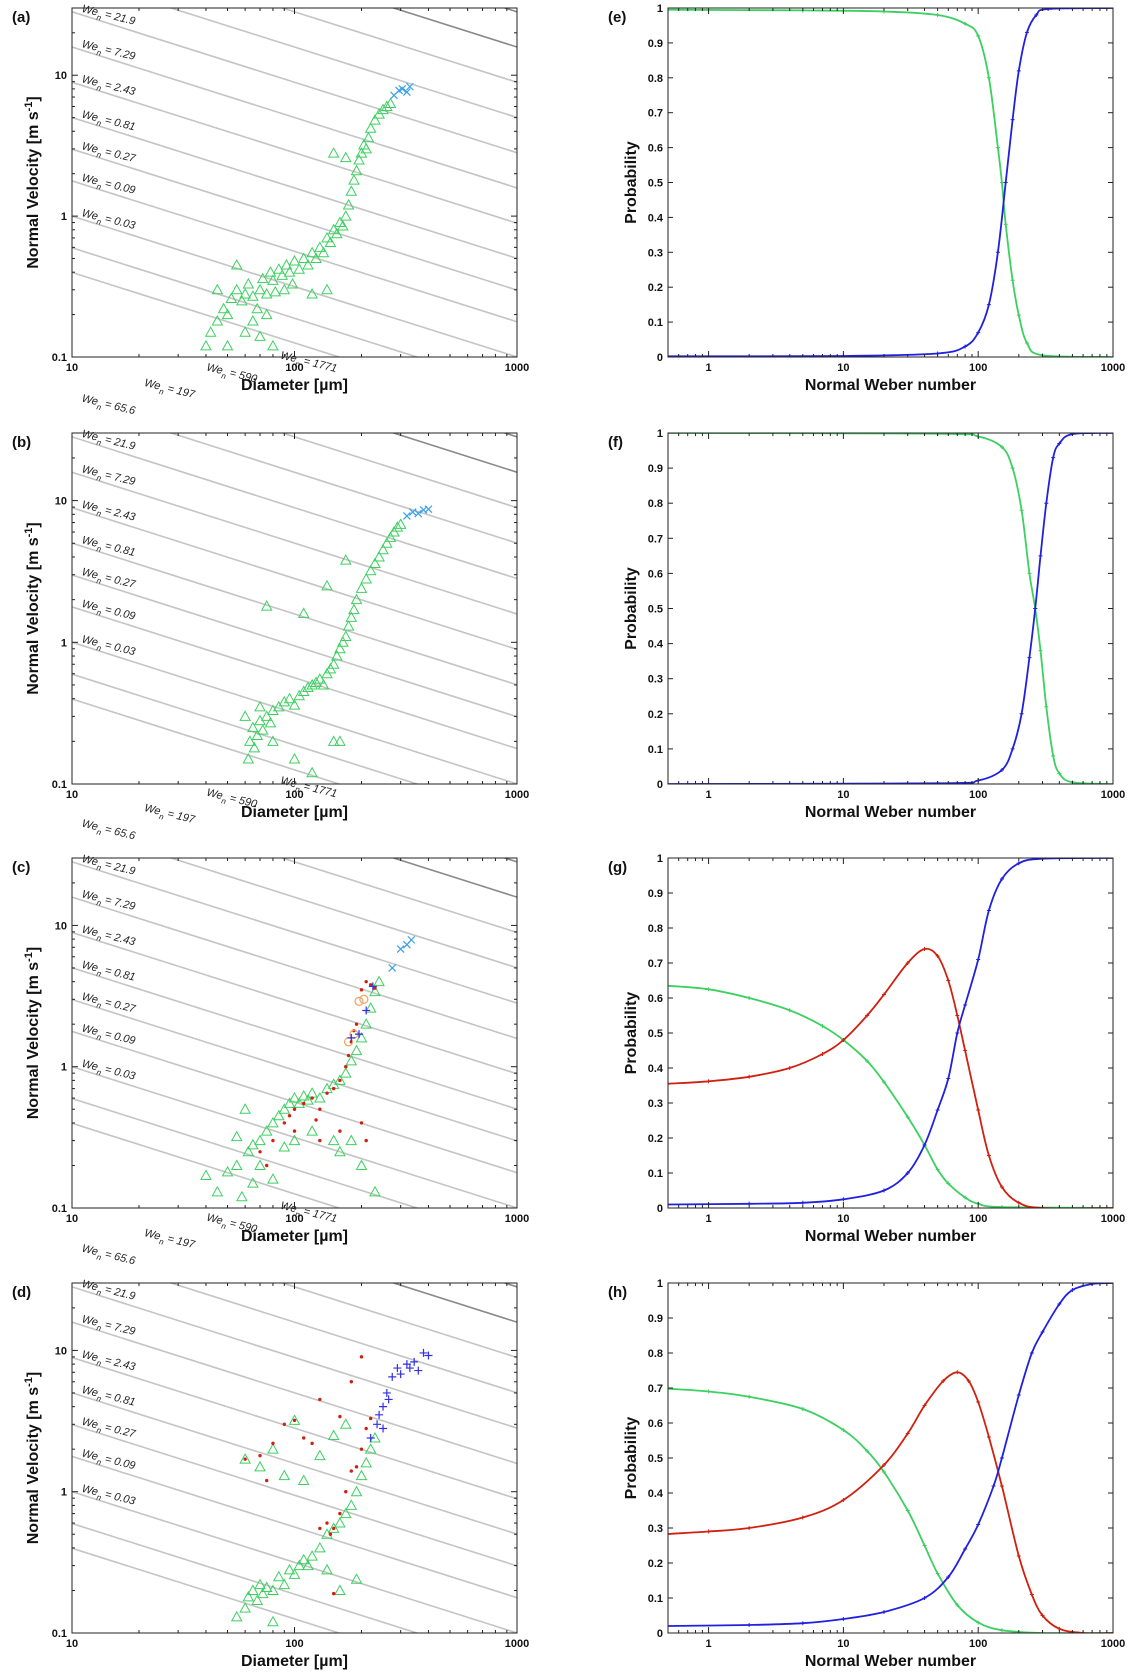 Image resolution: width=1135 pixels, height=1677 pixels. What do you see at coordinates (660, 1634) in the screenshot?
I see `y-tick-label: 0` at bounding box center [660, 1634].